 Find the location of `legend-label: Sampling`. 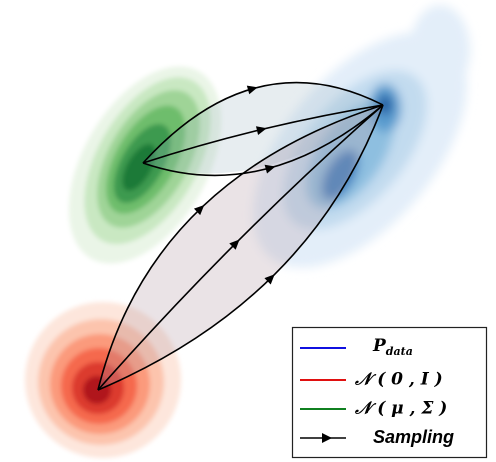

legend-label: Sampling is located at coordinates (413, 437).